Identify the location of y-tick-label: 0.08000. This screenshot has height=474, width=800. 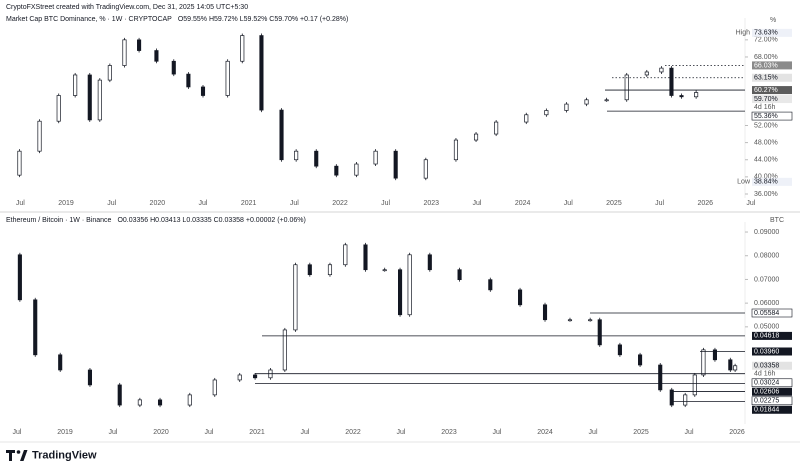
(766, 256).